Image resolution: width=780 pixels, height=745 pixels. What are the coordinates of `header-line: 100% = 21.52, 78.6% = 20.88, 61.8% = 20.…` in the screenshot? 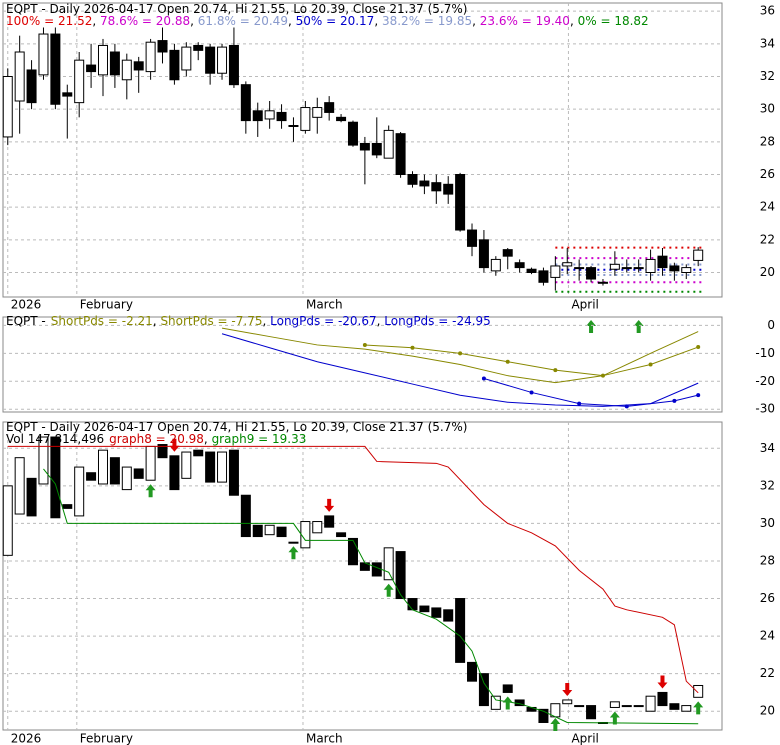 It's located at (327, 21).